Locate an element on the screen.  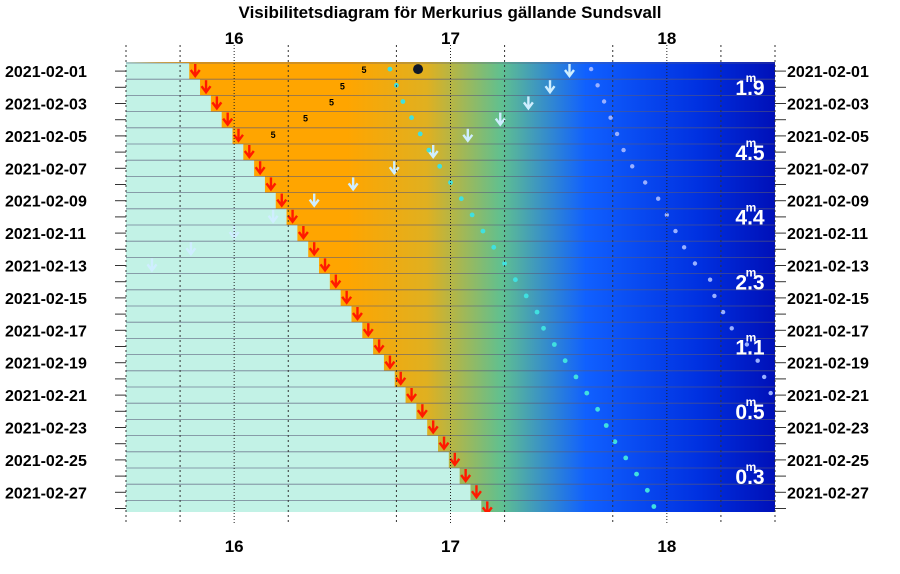
date-label-right: 2021-02-09 is located at coordinates (828, 202).